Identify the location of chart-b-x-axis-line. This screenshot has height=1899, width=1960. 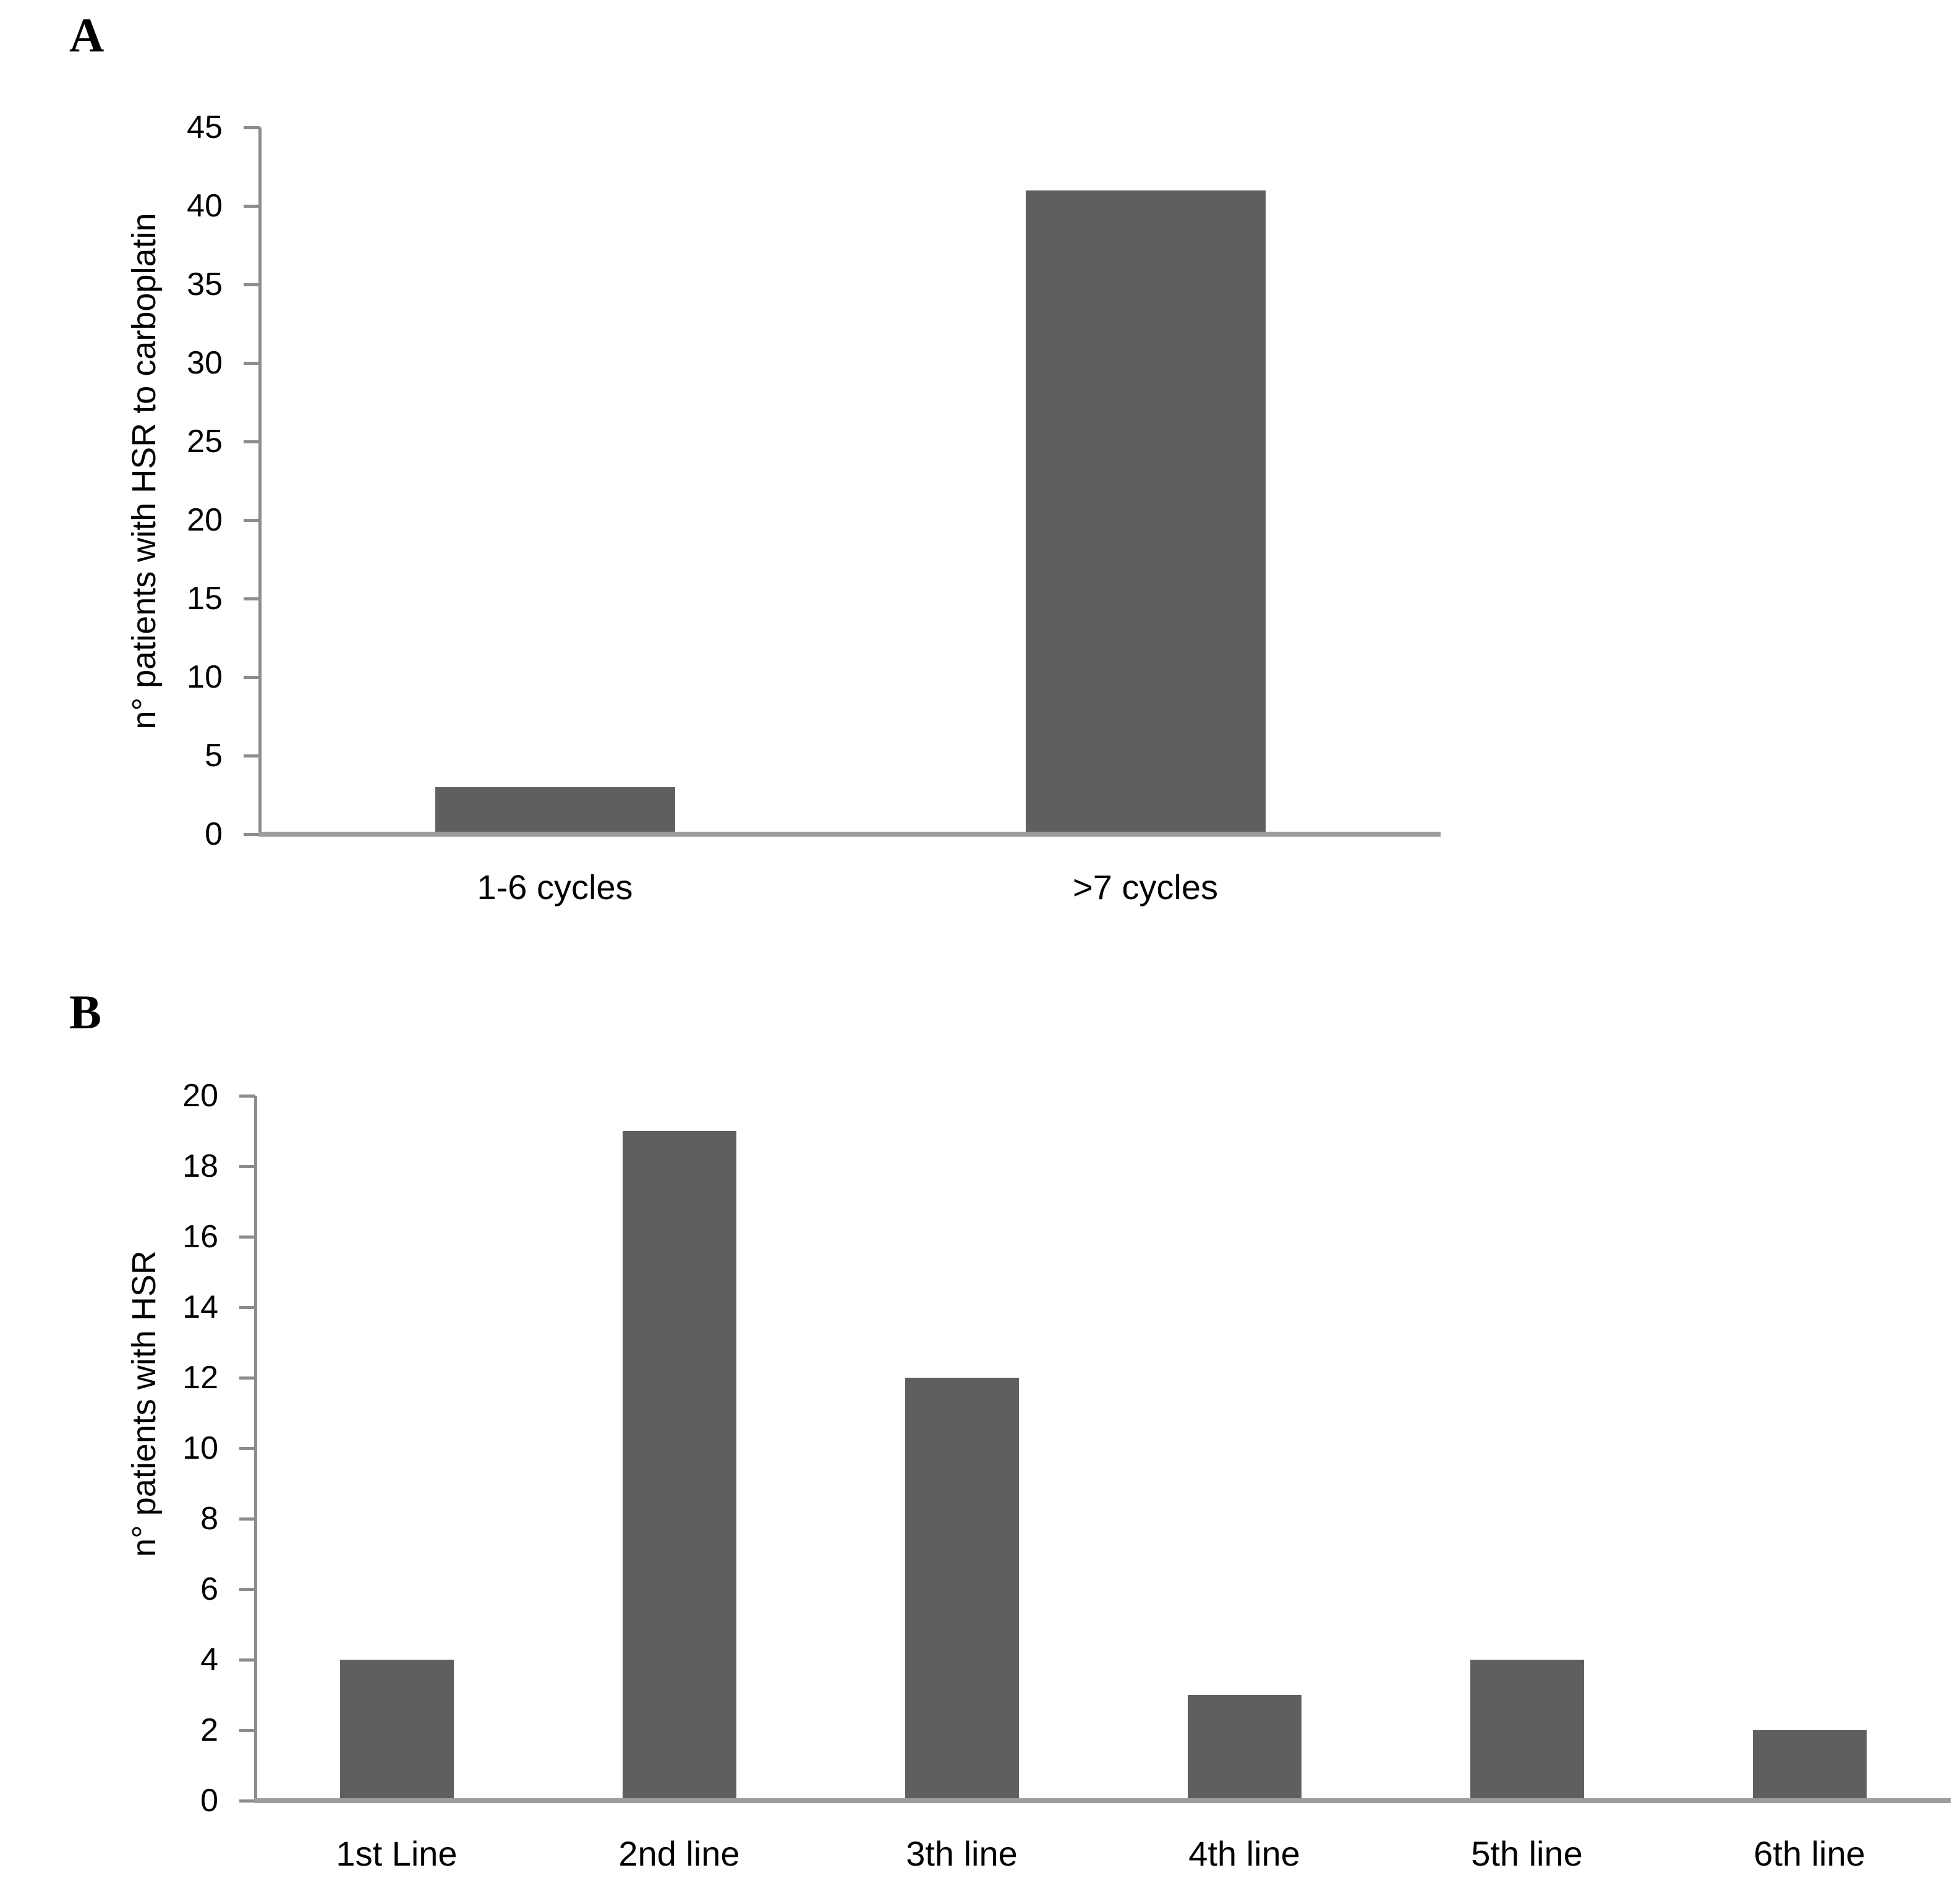
(1102, 1801).